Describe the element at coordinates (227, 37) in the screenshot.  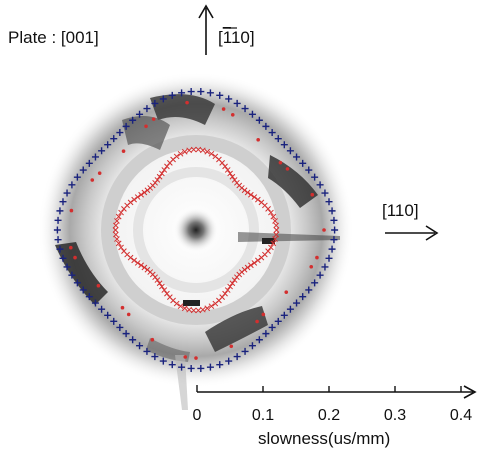
I see `overbar-digit: 1` at that location.